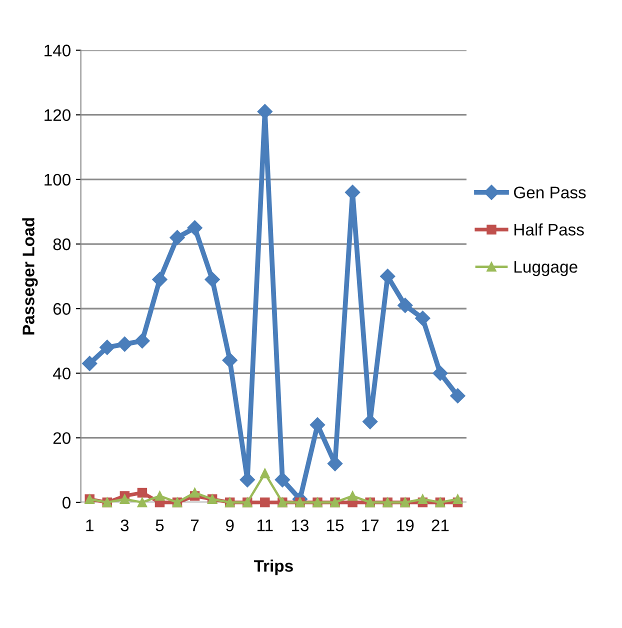  Describe the element at coordinates (61, 309) in the screenshot. I see `y-tick-label: 60` at that location.